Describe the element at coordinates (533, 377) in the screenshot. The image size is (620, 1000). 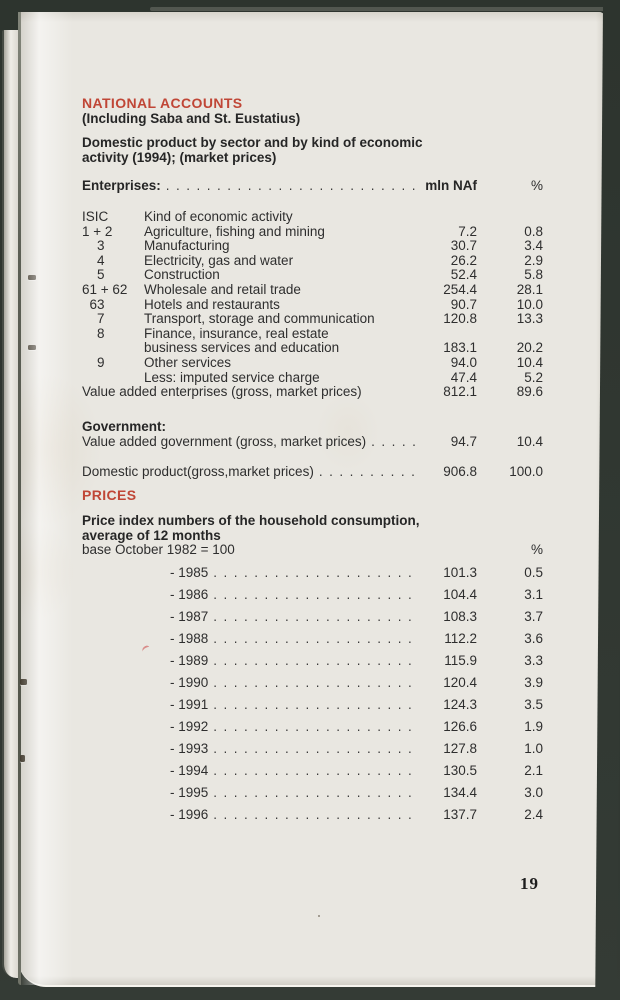
I see `percent-cell: 5.2` at that location.